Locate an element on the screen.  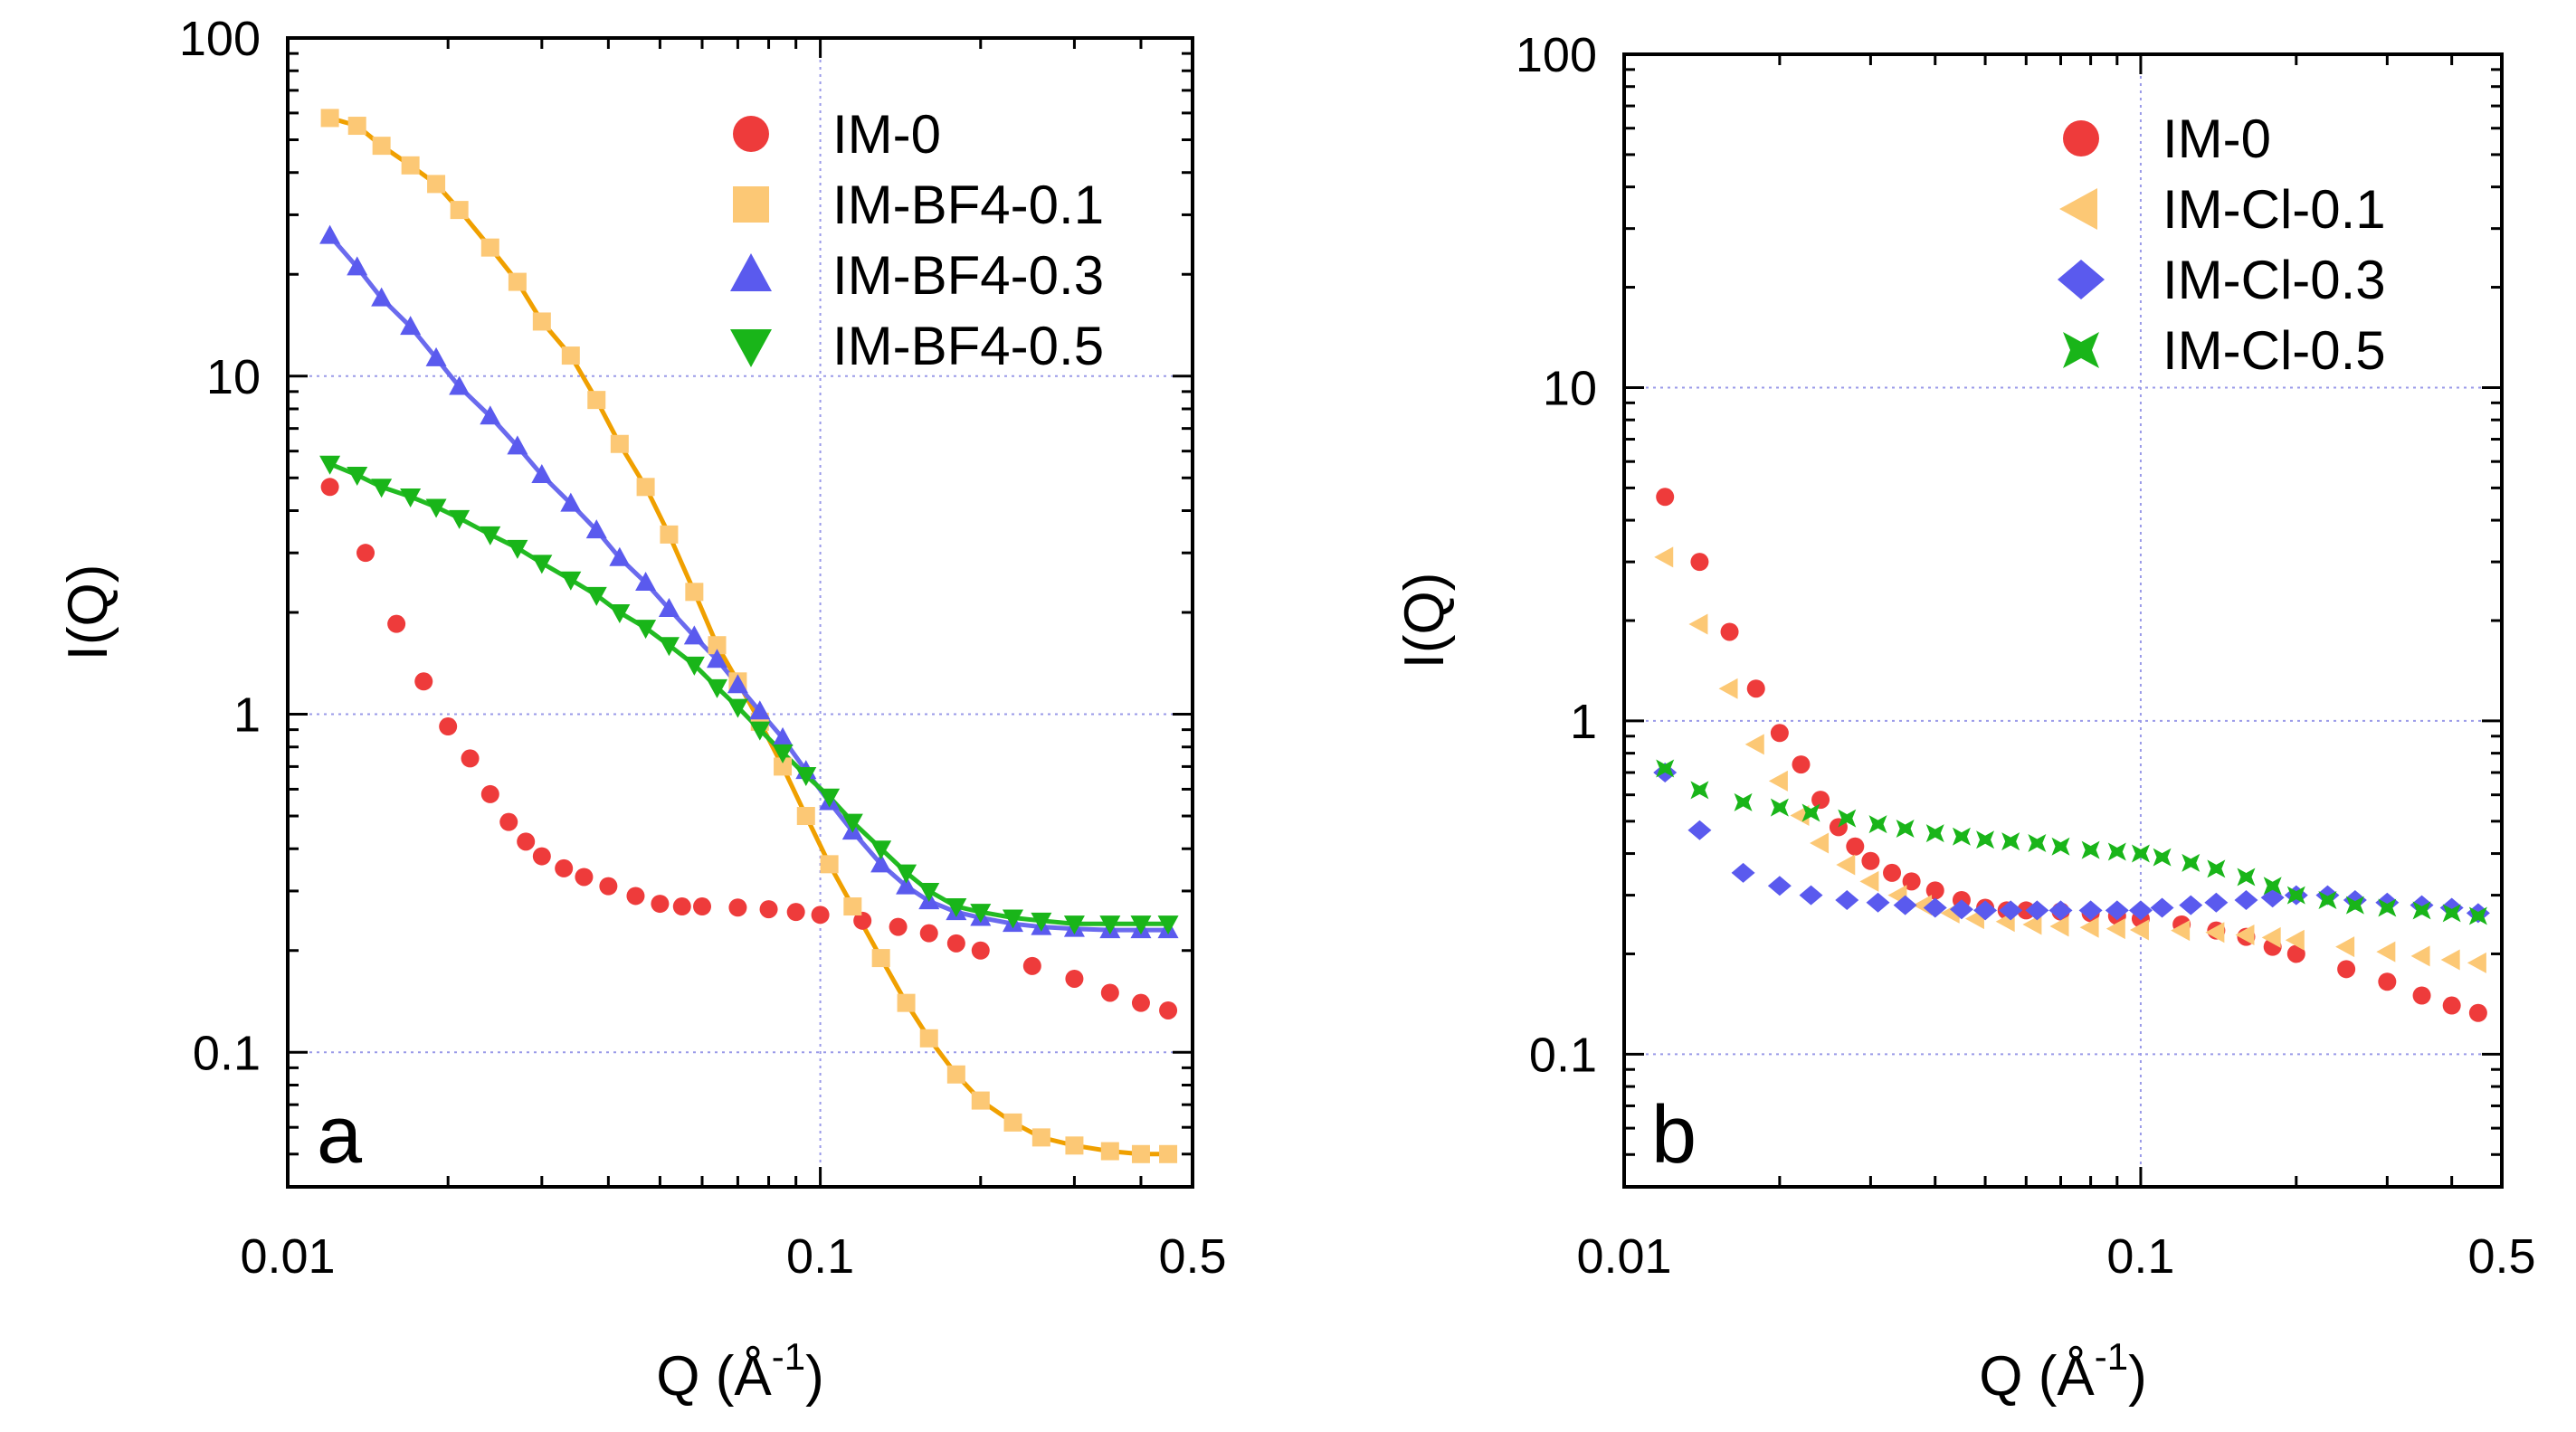
y-tick-label: 100 is located at coordinates (1556, 55).